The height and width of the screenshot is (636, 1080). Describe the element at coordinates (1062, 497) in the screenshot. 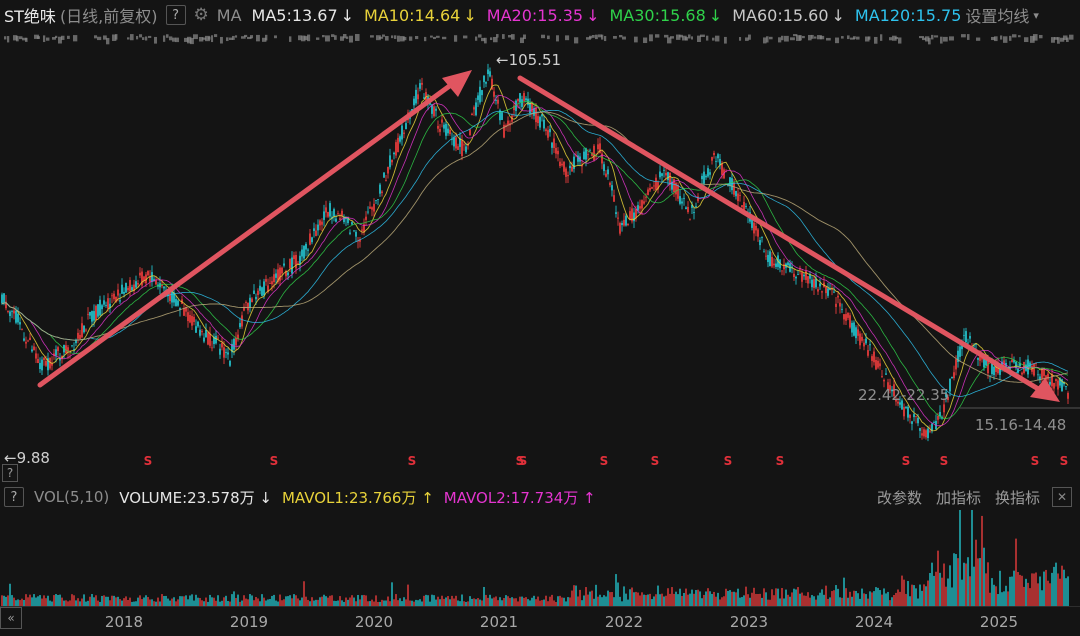

I see `close-icon: ✕` at that location.